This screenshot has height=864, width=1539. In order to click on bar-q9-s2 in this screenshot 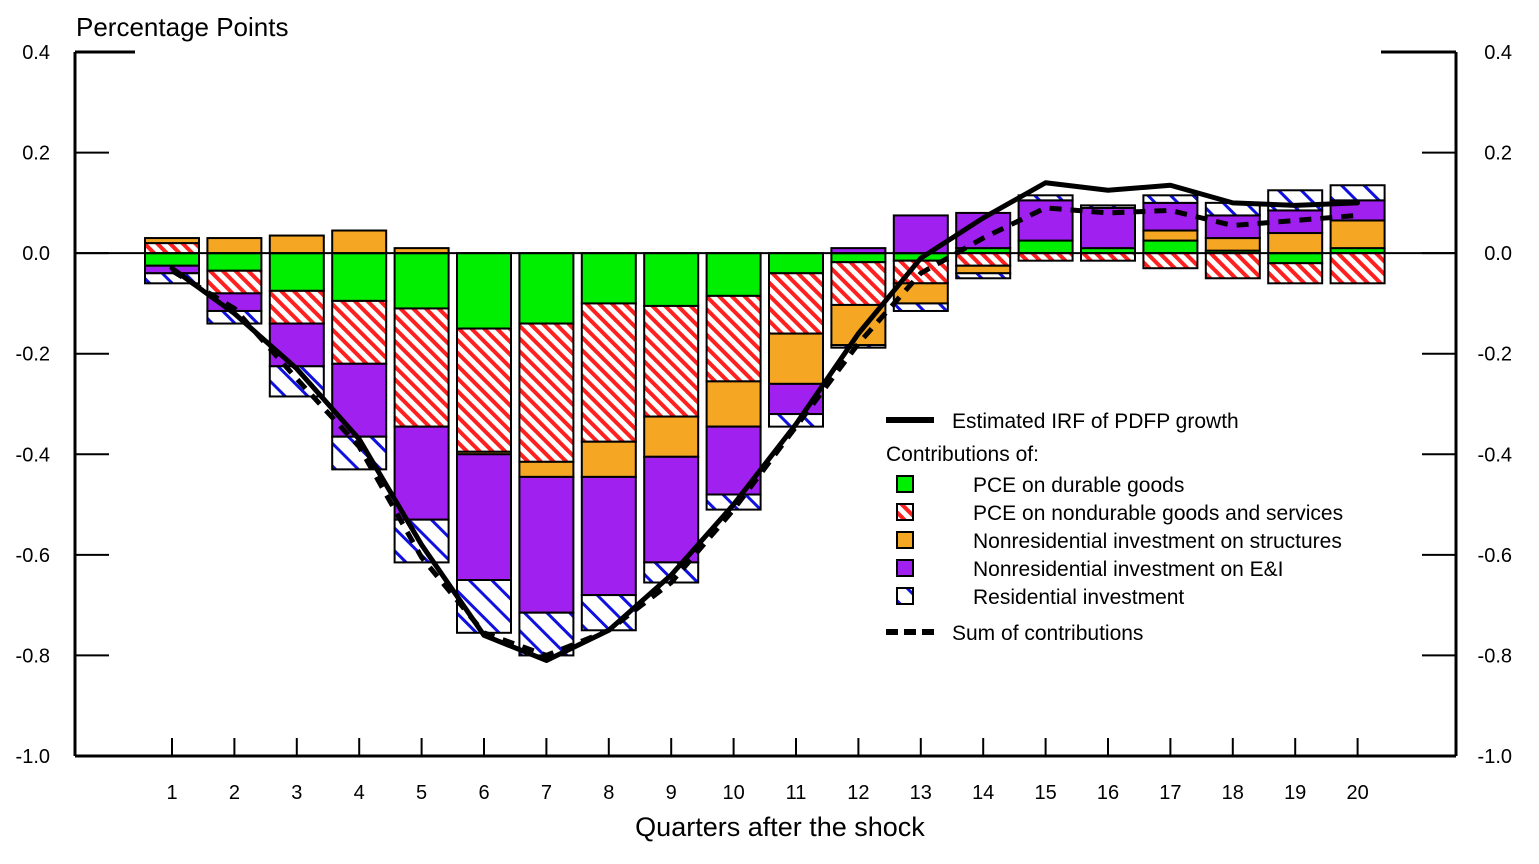, I will do `click(671, 361)`.